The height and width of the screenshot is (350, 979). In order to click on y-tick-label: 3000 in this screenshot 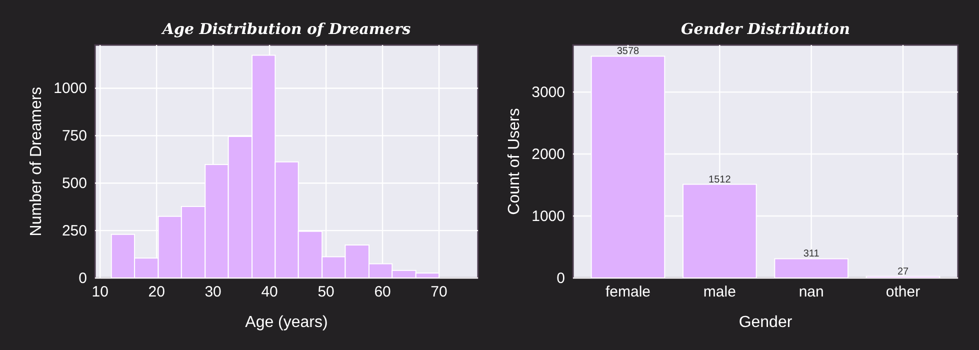, I will do `click(548, 92)`.